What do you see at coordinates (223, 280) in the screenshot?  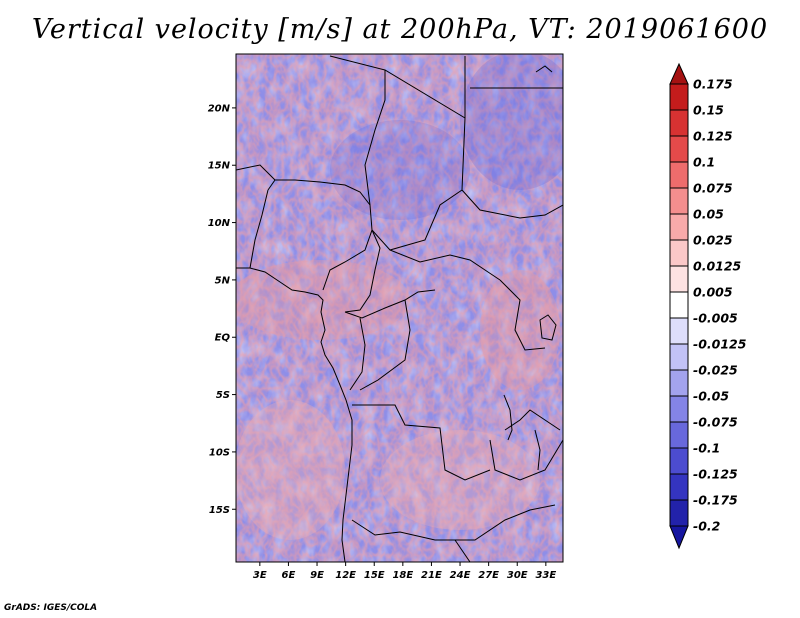 I see `lat-label: 5N` at bounding box center [223, 280].